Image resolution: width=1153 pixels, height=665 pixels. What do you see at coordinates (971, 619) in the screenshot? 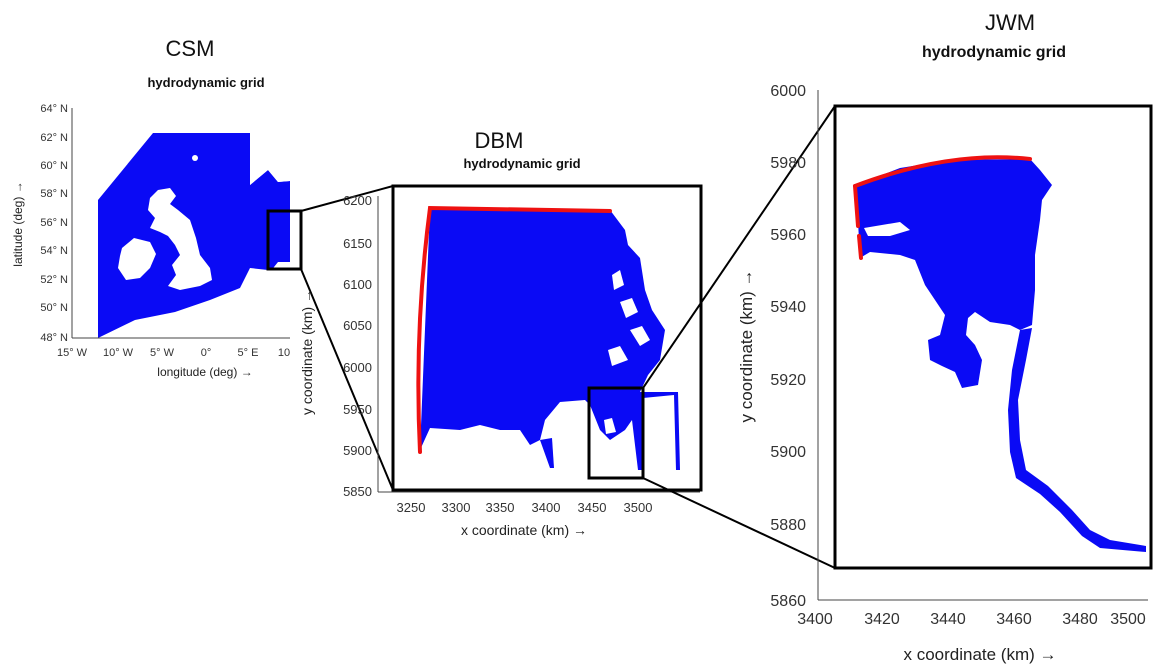
I see `jwm-xticks: 3400 3420 3440 3460 3480 3500` at bounding box center [971, 619].